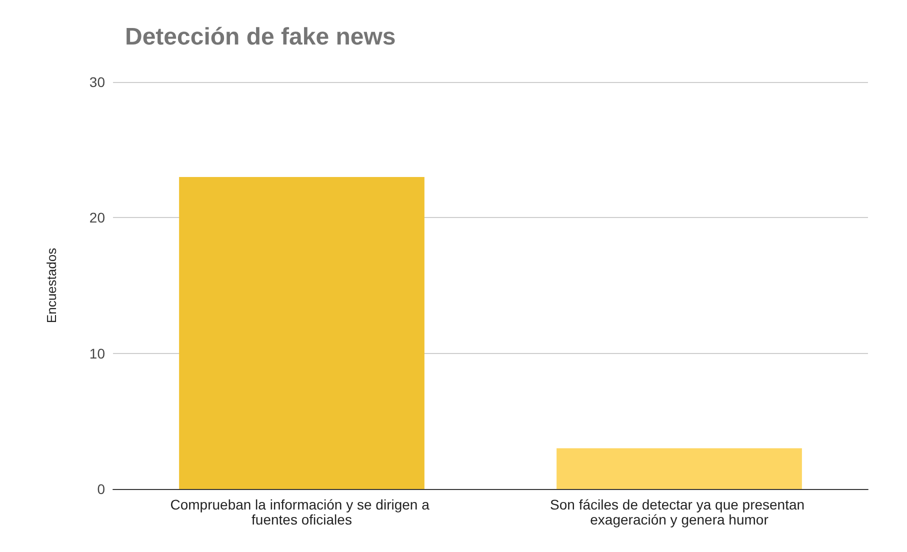 Image resolution: width=907 pixels, height=552 pixels. Describe the element at coordinates (51, 285) in the screenshot. I see `y-axis-title: Encuestados` at that location.